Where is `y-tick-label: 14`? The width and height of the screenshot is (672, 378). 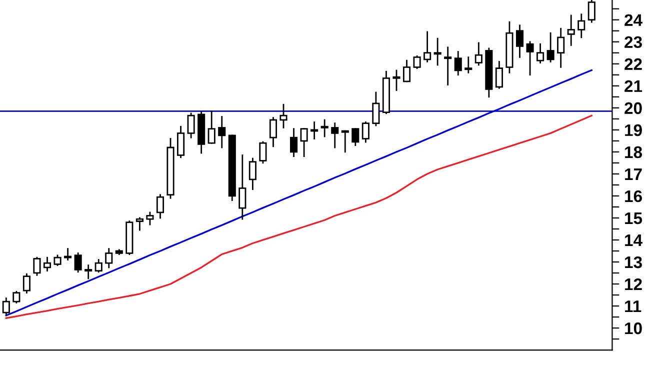
y-tick-label: 14 is located at coordinates (633, 240).